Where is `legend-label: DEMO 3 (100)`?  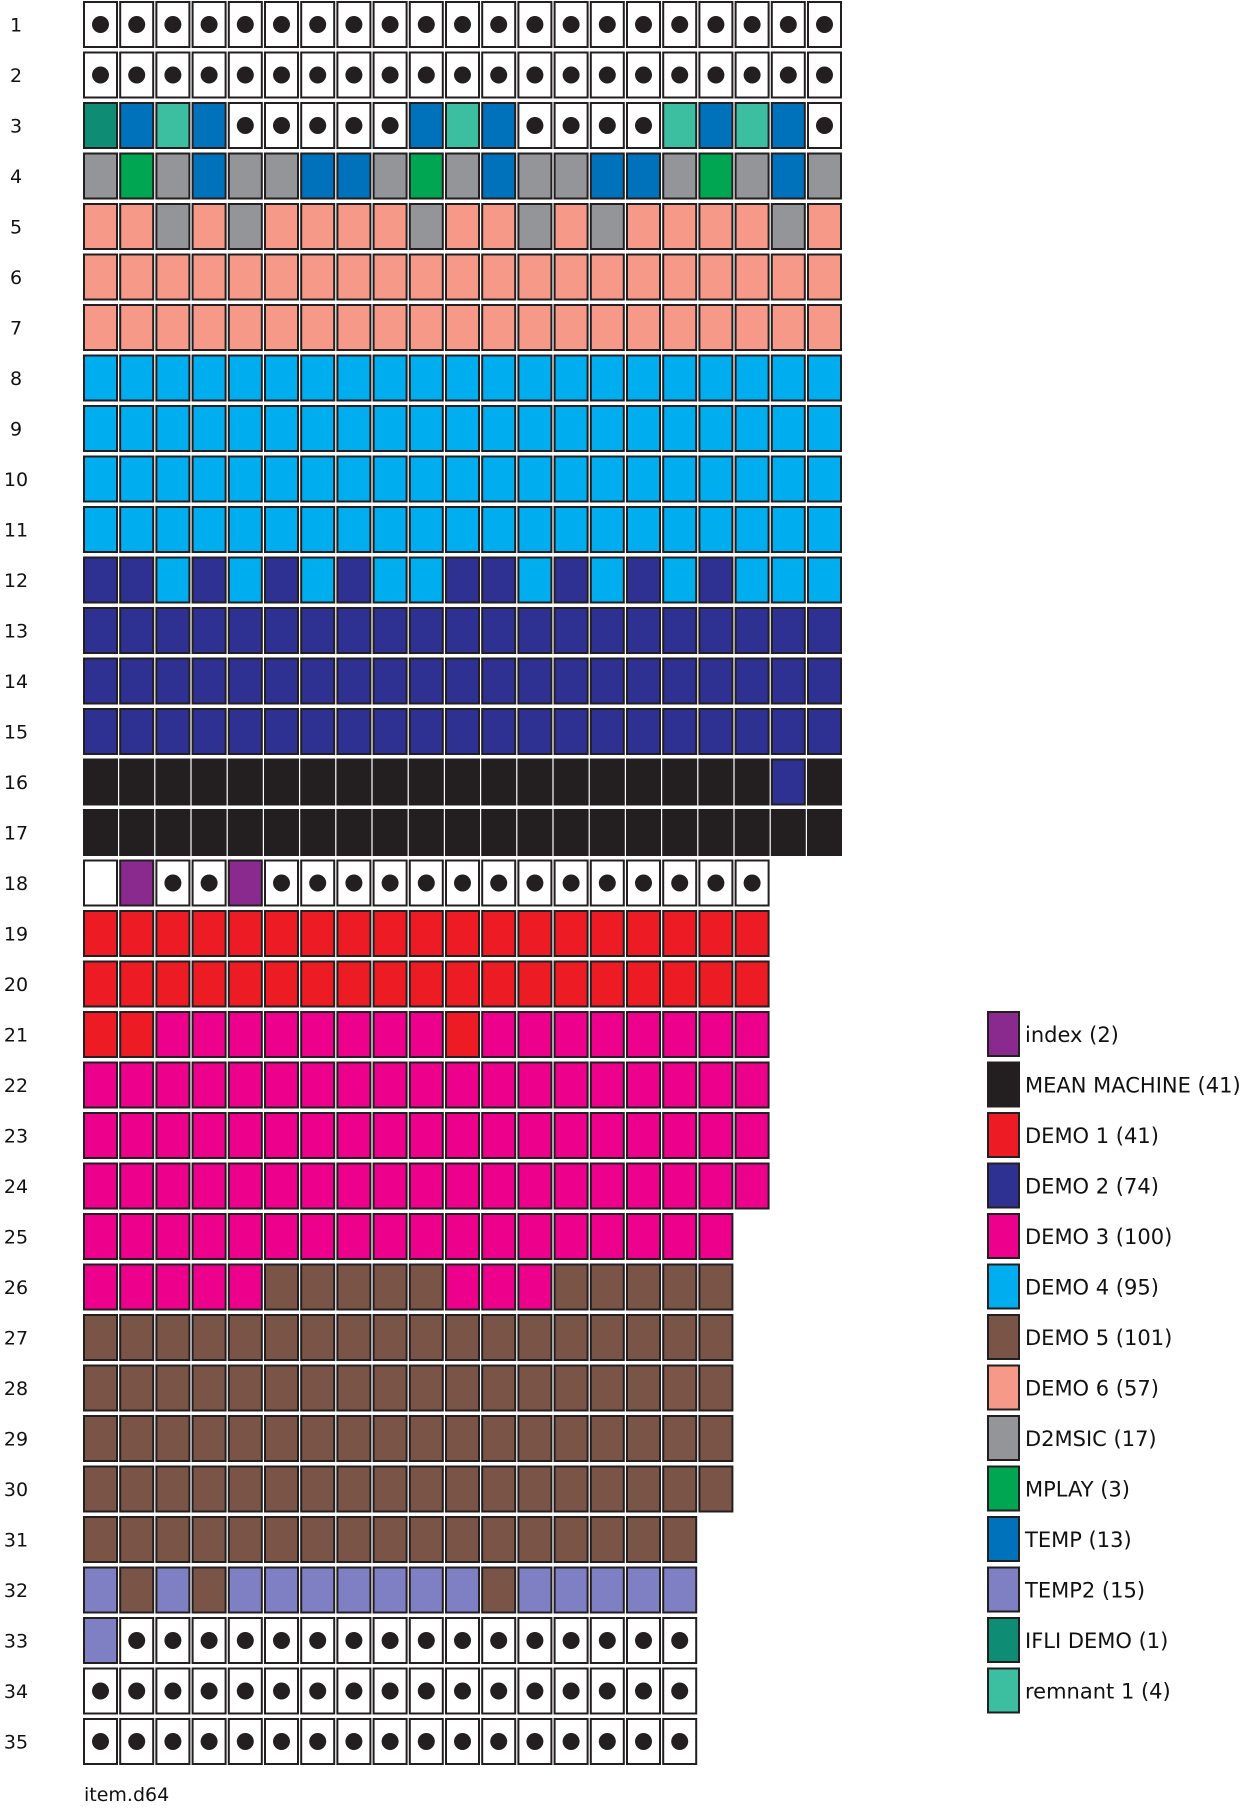
legend-label: DEMO 3 (100) is located at coordinates (1098, 1237).